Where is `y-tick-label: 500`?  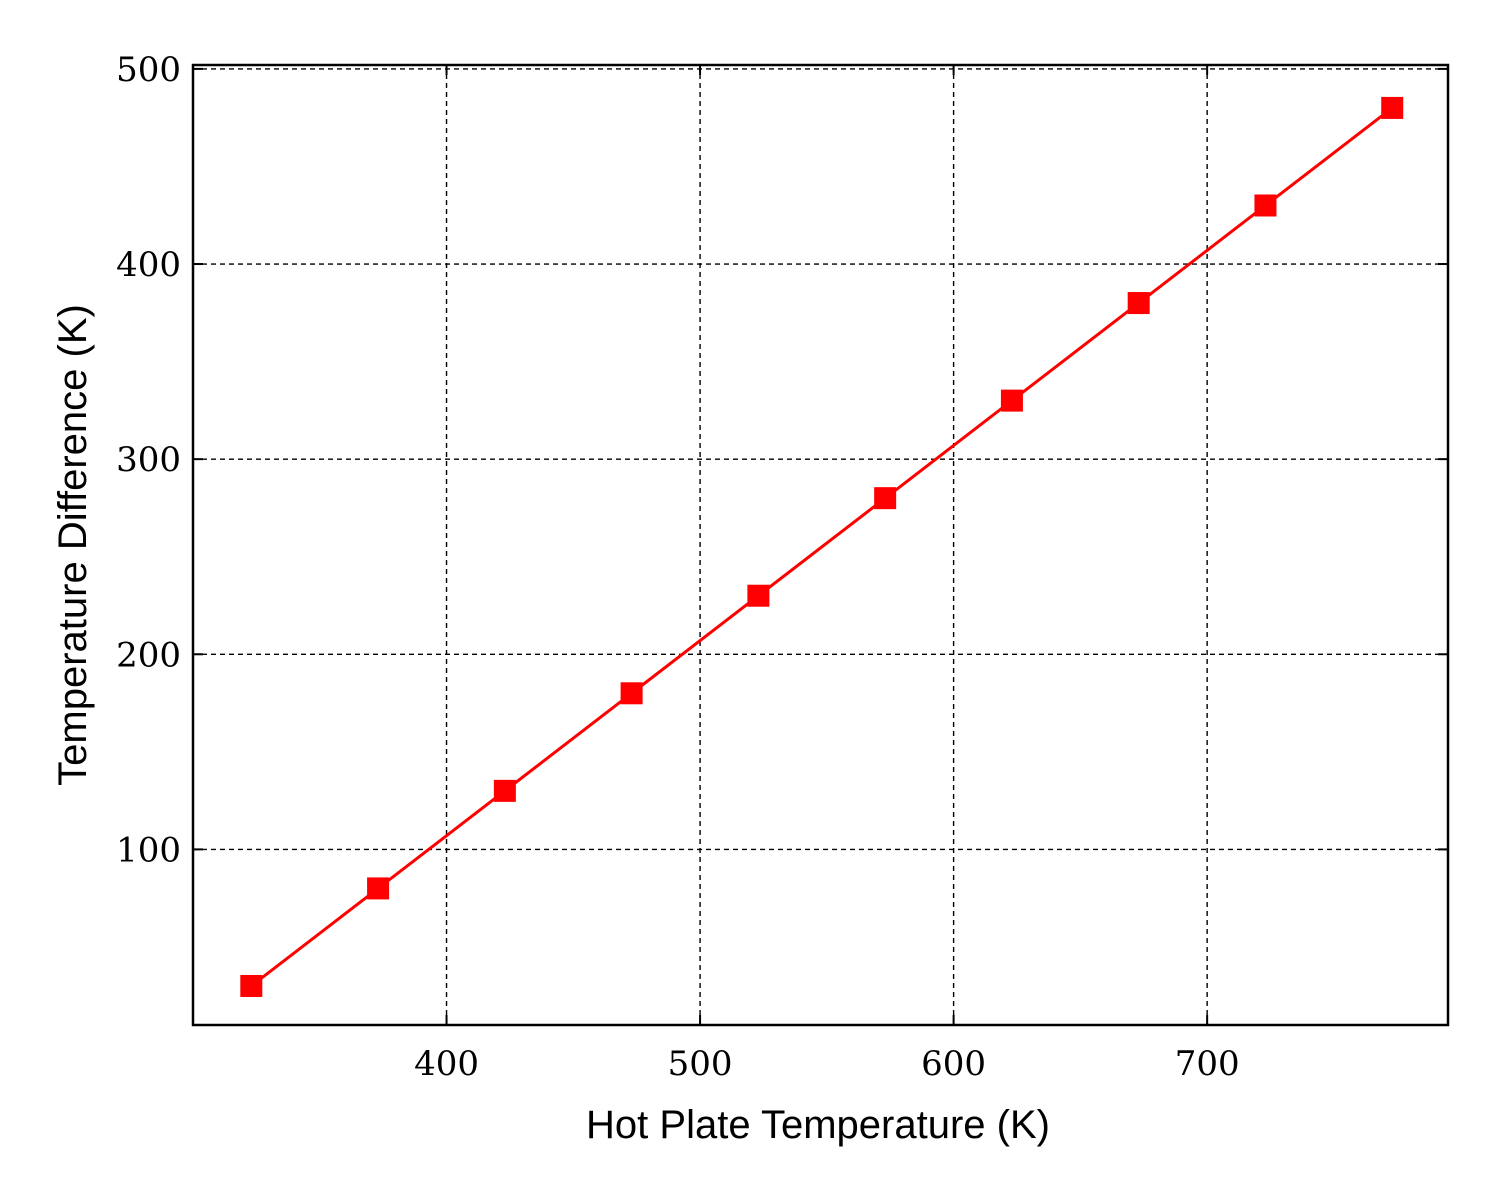
y-tick-label: 500 is located at coordinates (148, 70).